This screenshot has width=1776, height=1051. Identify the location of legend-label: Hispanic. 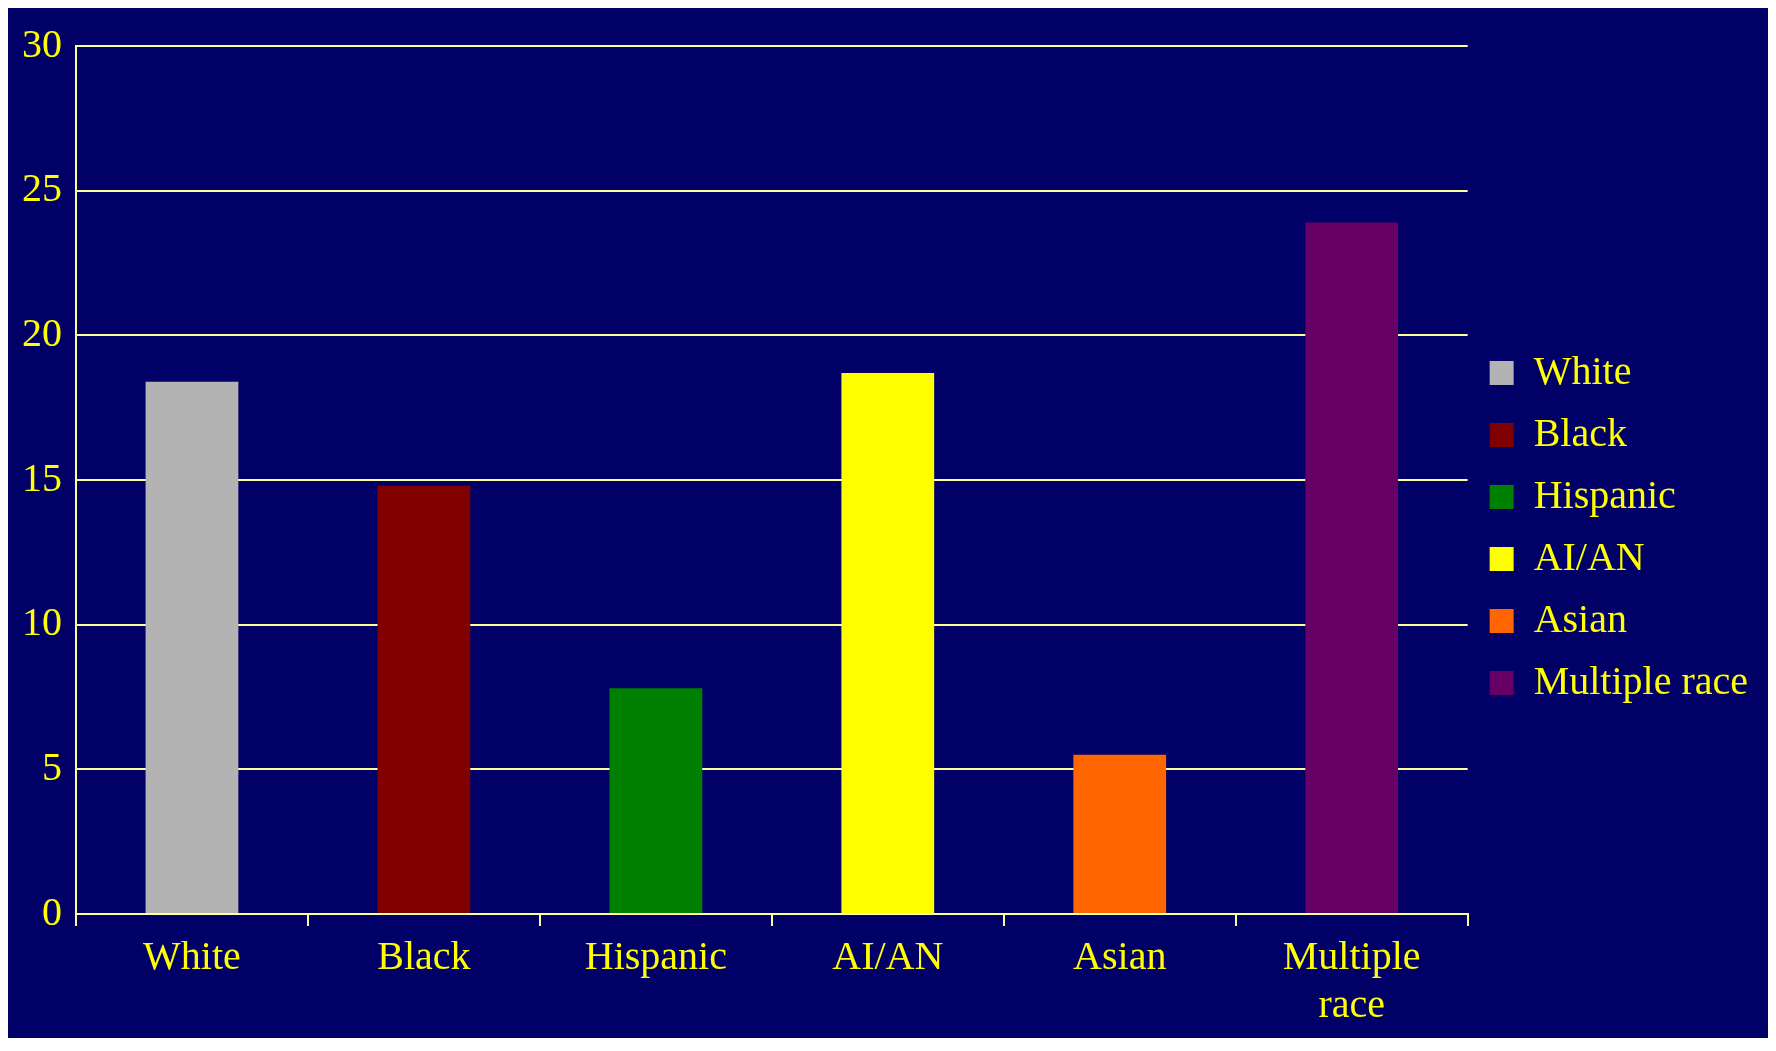
(1604, 494).